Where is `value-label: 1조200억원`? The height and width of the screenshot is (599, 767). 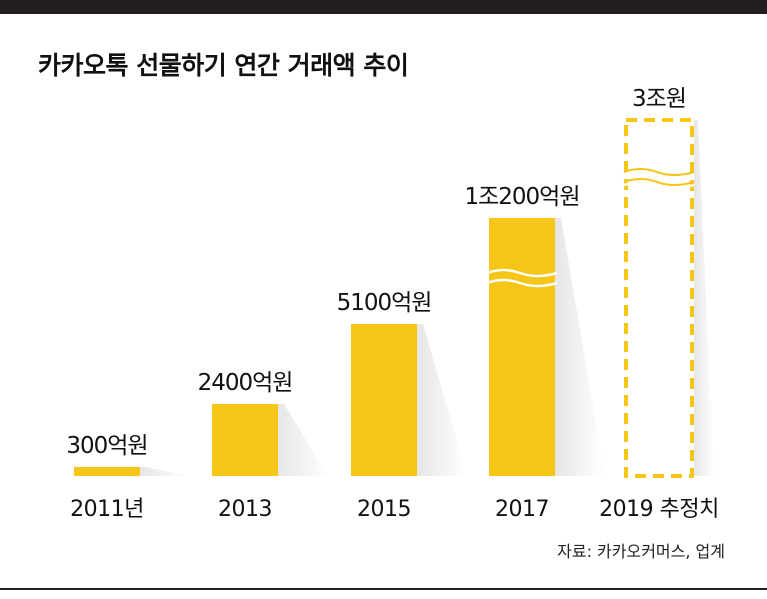 value-label: 1조200억원 is located at coordinates (521, 197).